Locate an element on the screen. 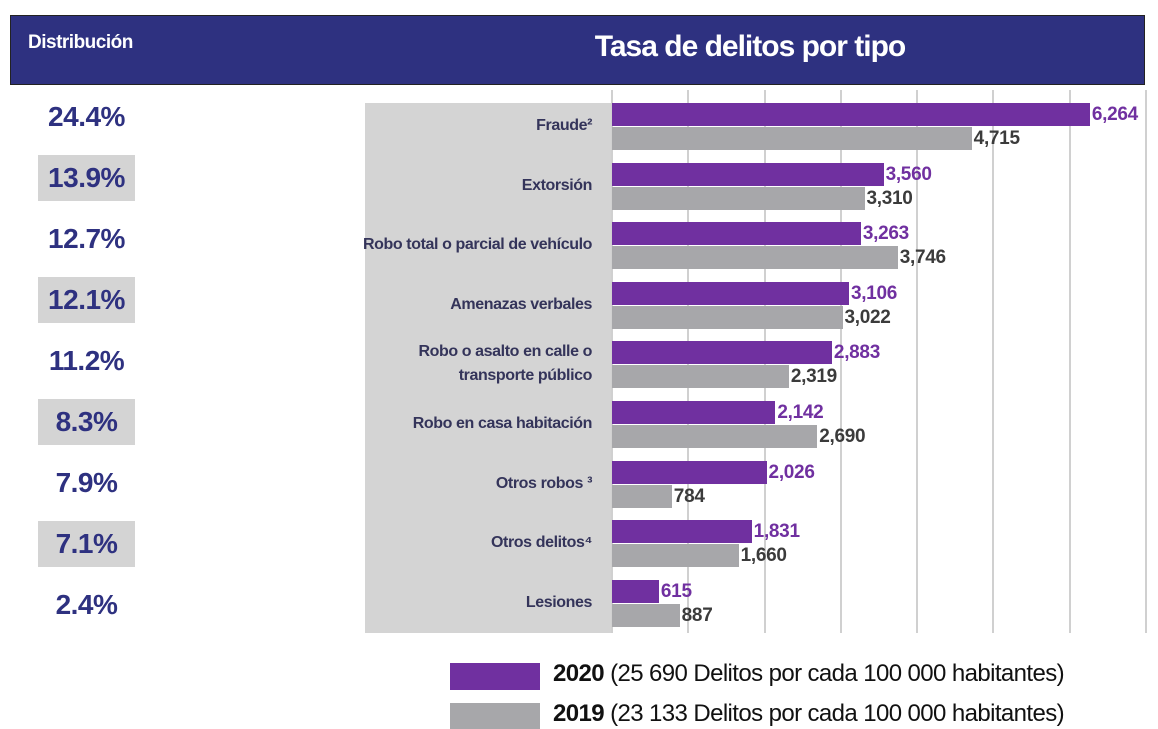  value-label: 2,883 is located at coordinates (856, 353).